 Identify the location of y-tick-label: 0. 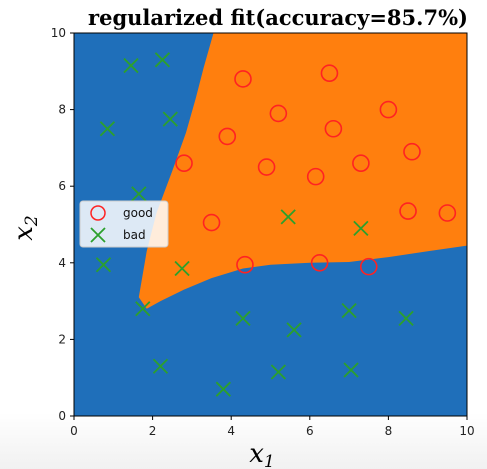
(62, 416).